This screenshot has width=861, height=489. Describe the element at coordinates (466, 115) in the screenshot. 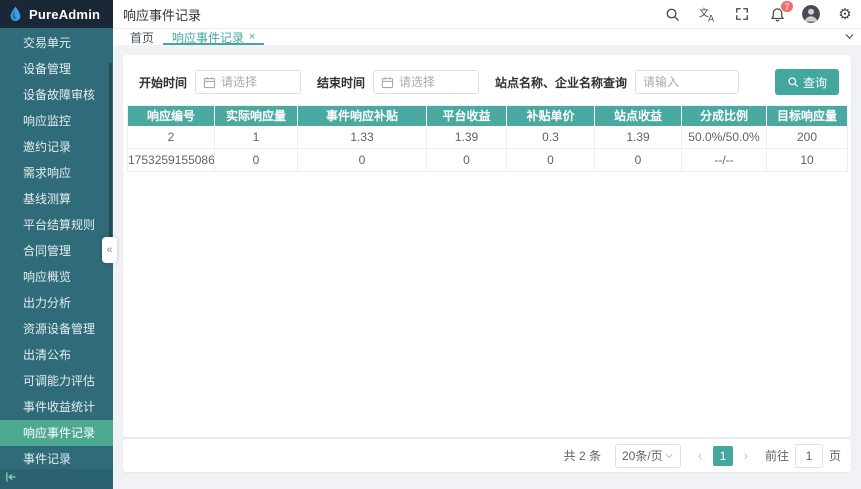

I see `col-platform-revenue: 平台收益` at that location.